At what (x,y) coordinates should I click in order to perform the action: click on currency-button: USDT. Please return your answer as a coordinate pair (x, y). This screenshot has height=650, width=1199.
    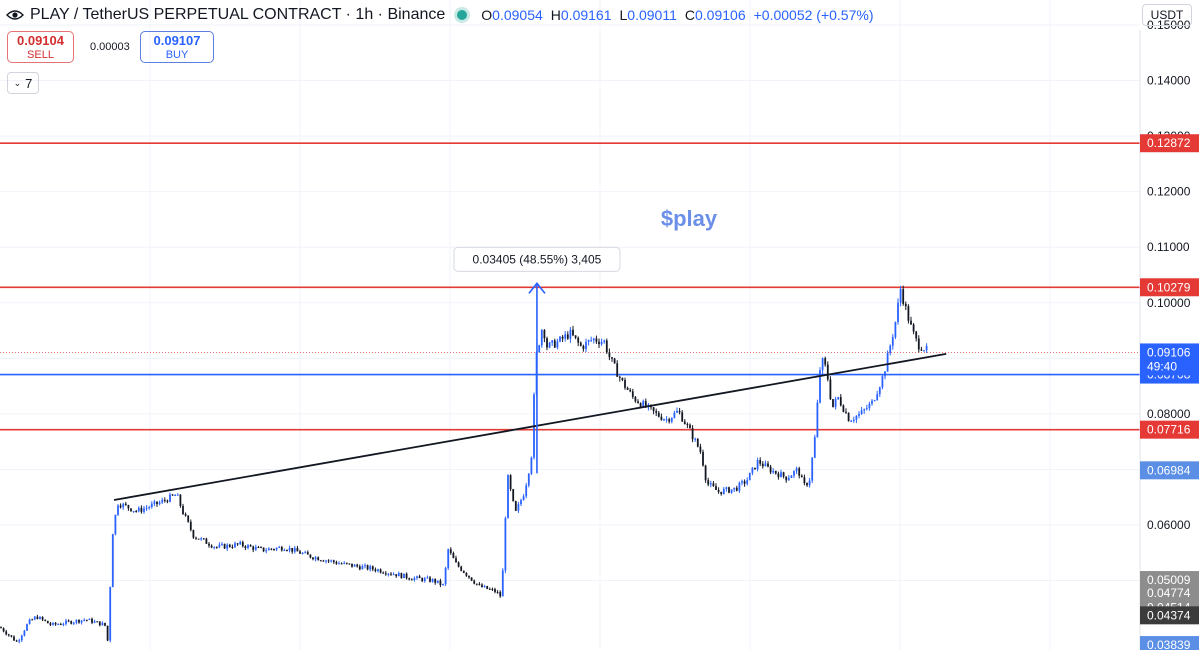
    Looking at the image, I should click on (1167, 15).